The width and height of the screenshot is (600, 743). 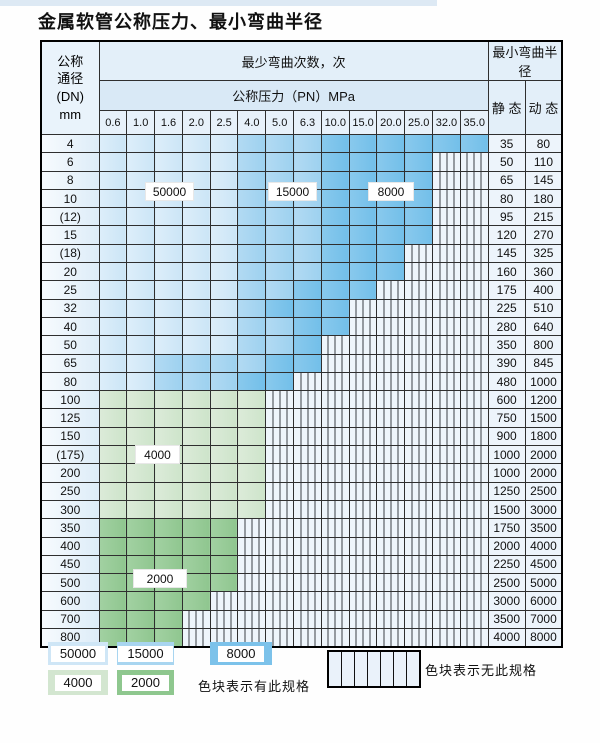 I want to click on table-row: 65 390 845, so click(x=301, y=363).